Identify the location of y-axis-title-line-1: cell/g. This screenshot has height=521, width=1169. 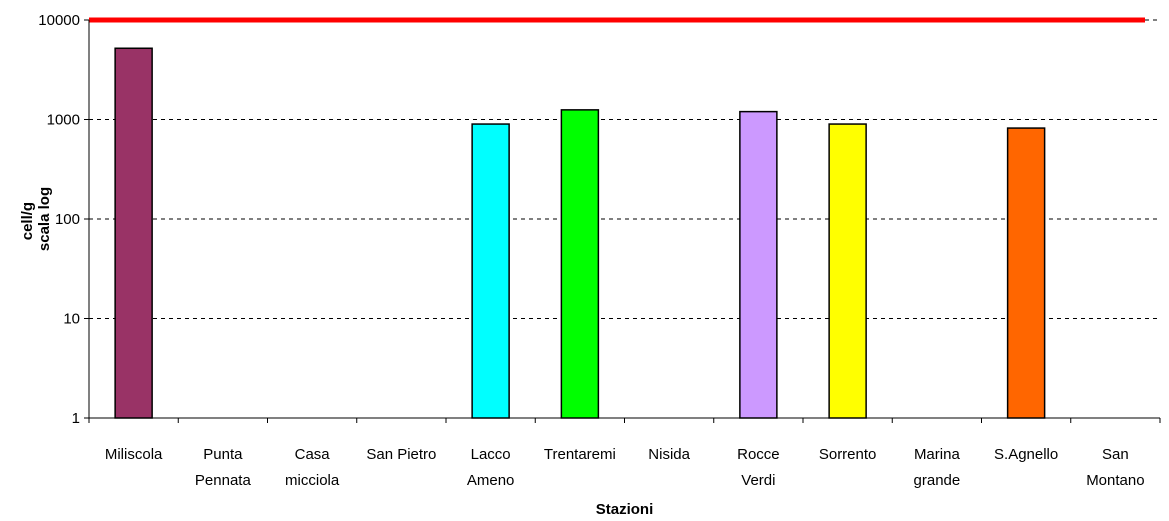
(27, 221).